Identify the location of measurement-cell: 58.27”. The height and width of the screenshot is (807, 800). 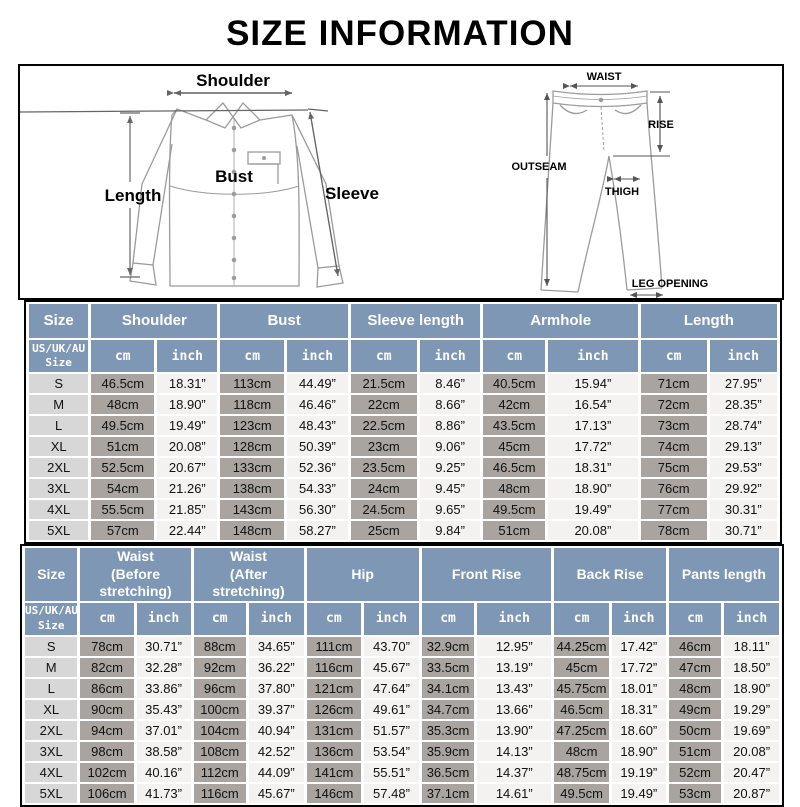
(317, 530).